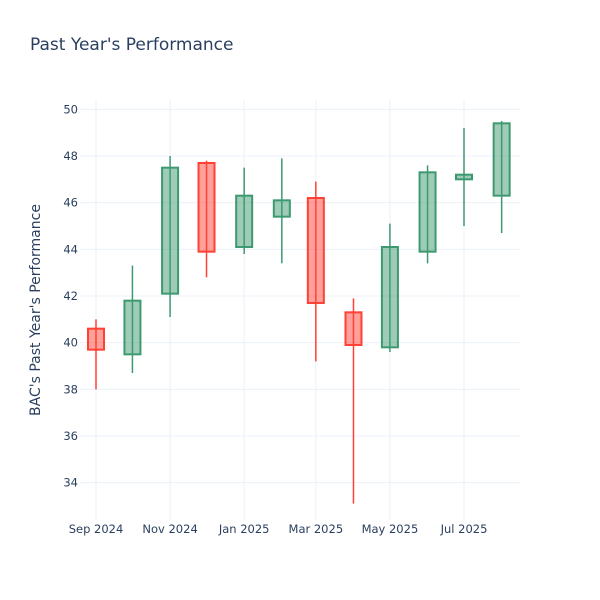 This screenshot has width=600, height=600. Describe the element at coordinates (464, 529) in the screenshot. I see `x-tick-label: Jul 2025` at that location.